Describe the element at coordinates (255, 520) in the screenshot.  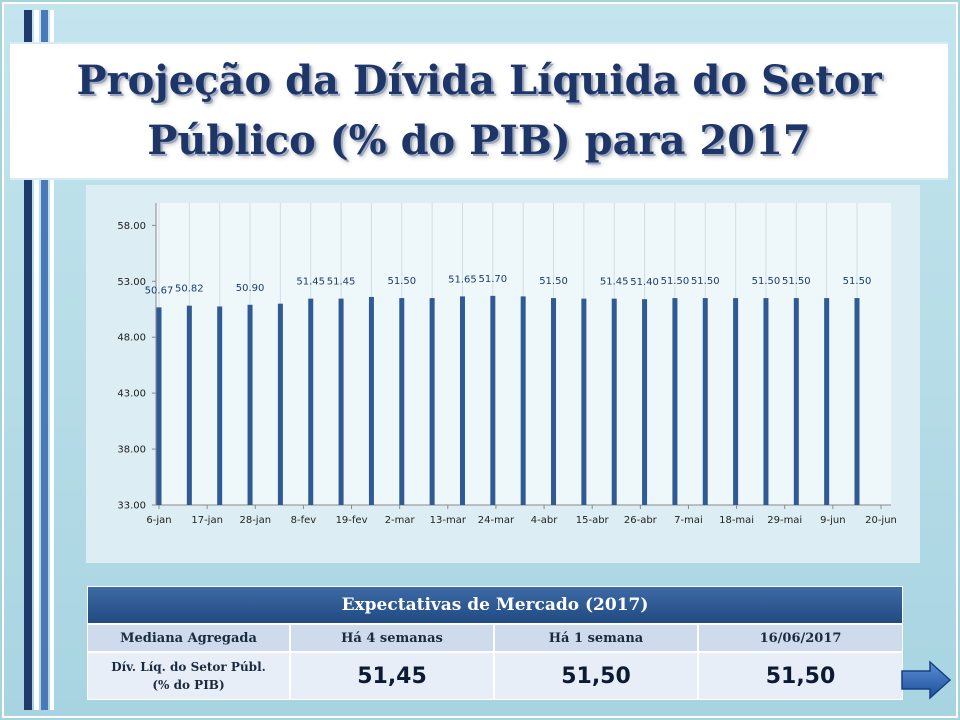
I see `x-tick-label: 28-jan` at that location.